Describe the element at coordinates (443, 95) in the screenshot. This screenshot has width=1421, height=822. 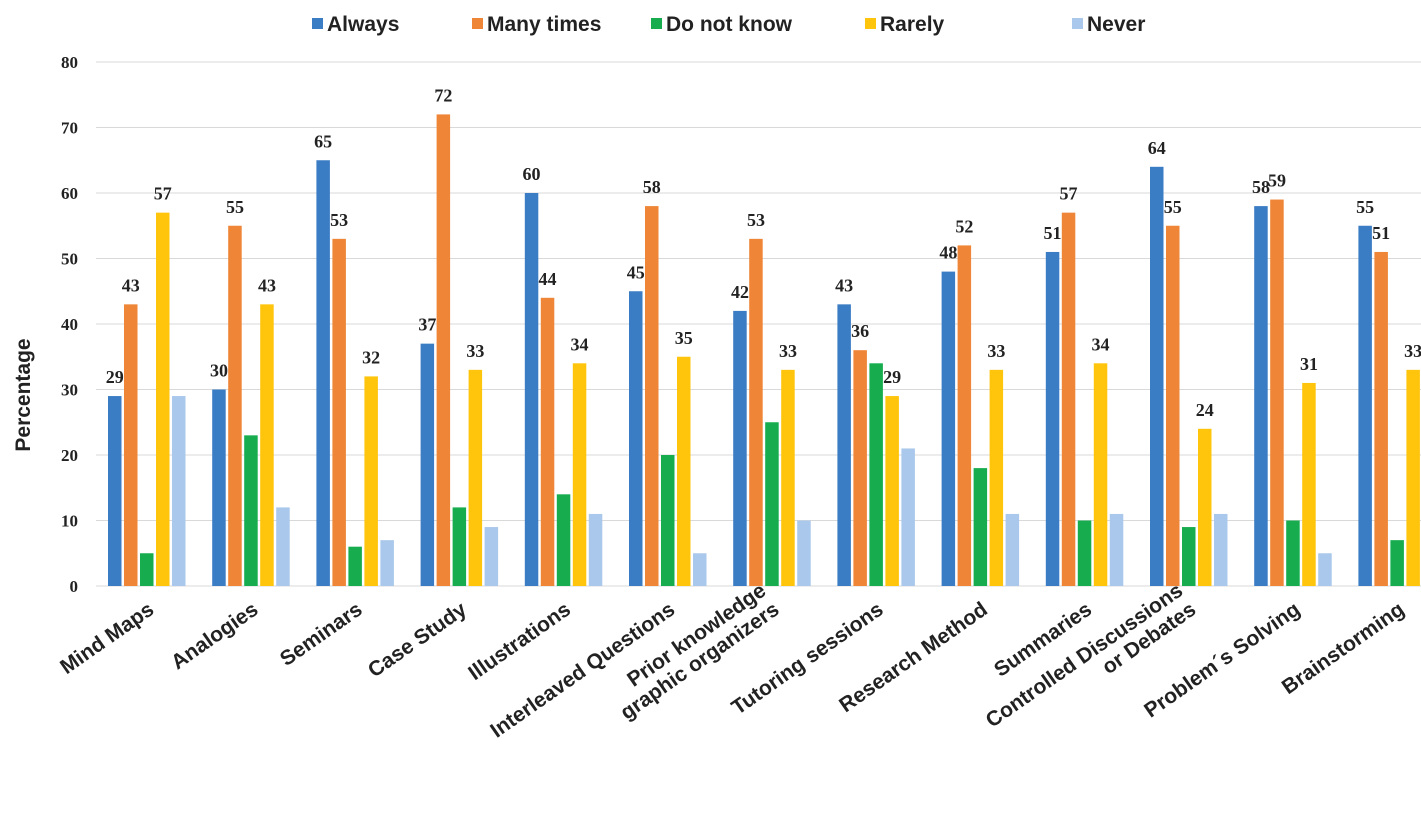
I see `data-label: 72` at that location.